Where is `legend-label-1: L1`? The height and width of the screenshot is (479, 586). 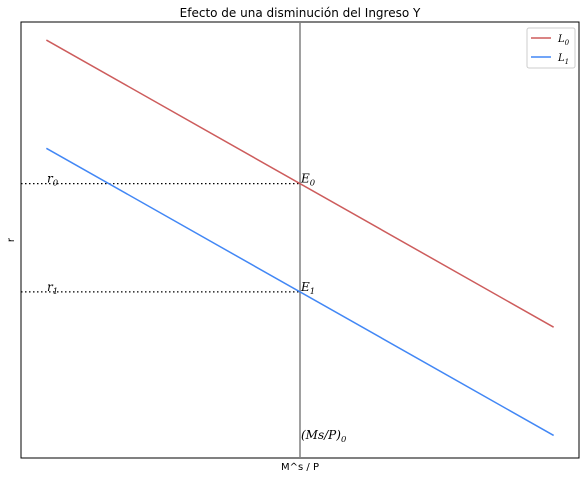
legend-label-1: L1 is located at coordinates (563, 59).